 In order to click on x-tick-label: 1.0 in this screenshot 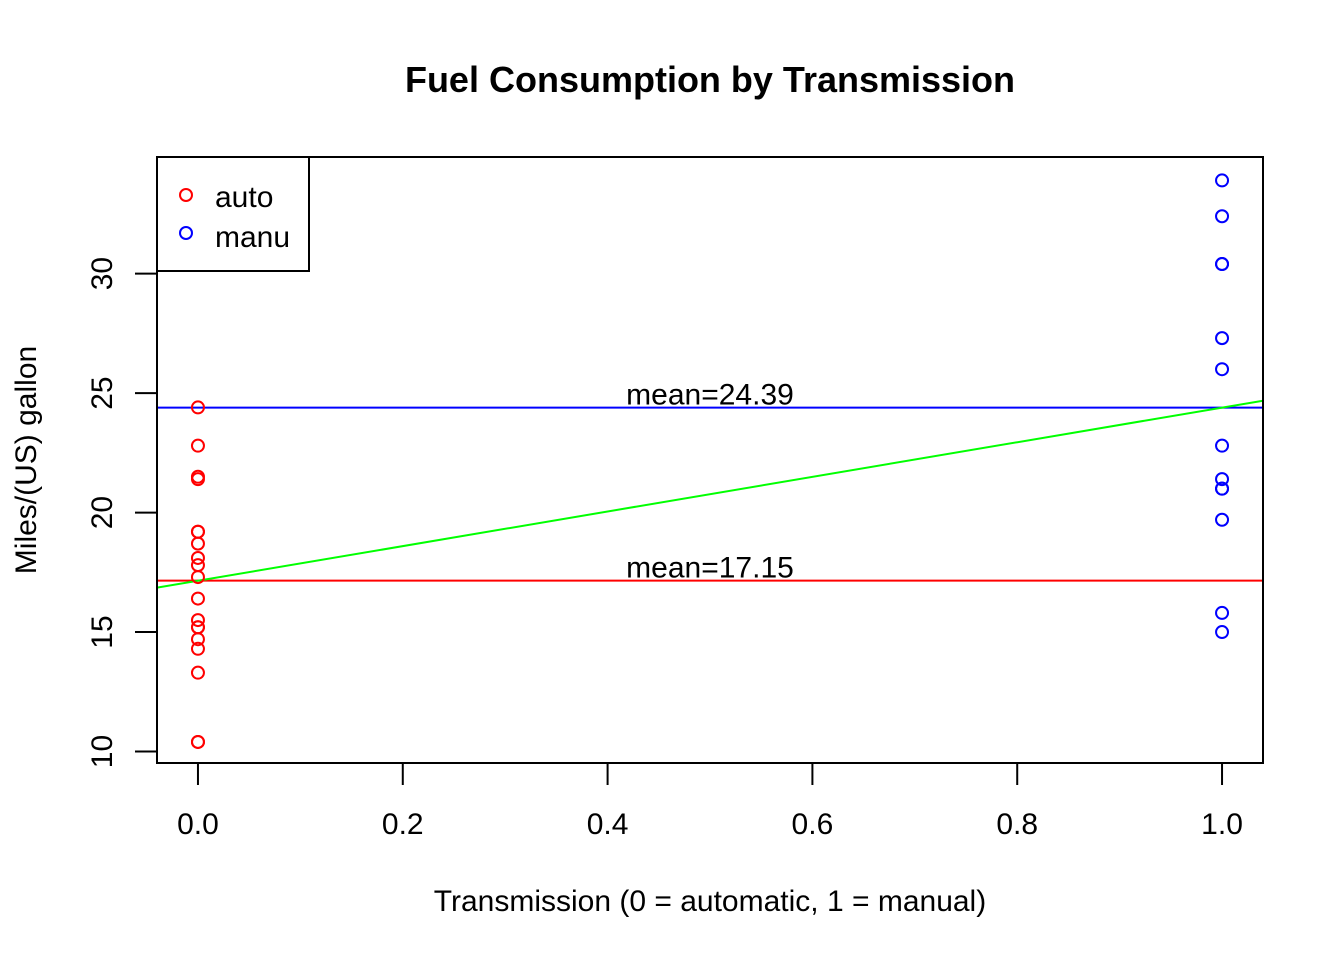, I will do `click(1222, 824)`.